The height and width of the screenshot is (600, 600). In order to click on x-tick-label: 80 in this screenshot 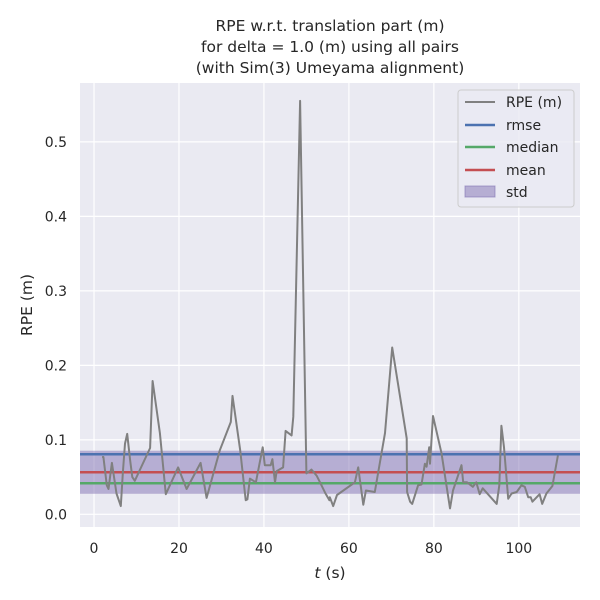, I will do `click(434, 549)`.